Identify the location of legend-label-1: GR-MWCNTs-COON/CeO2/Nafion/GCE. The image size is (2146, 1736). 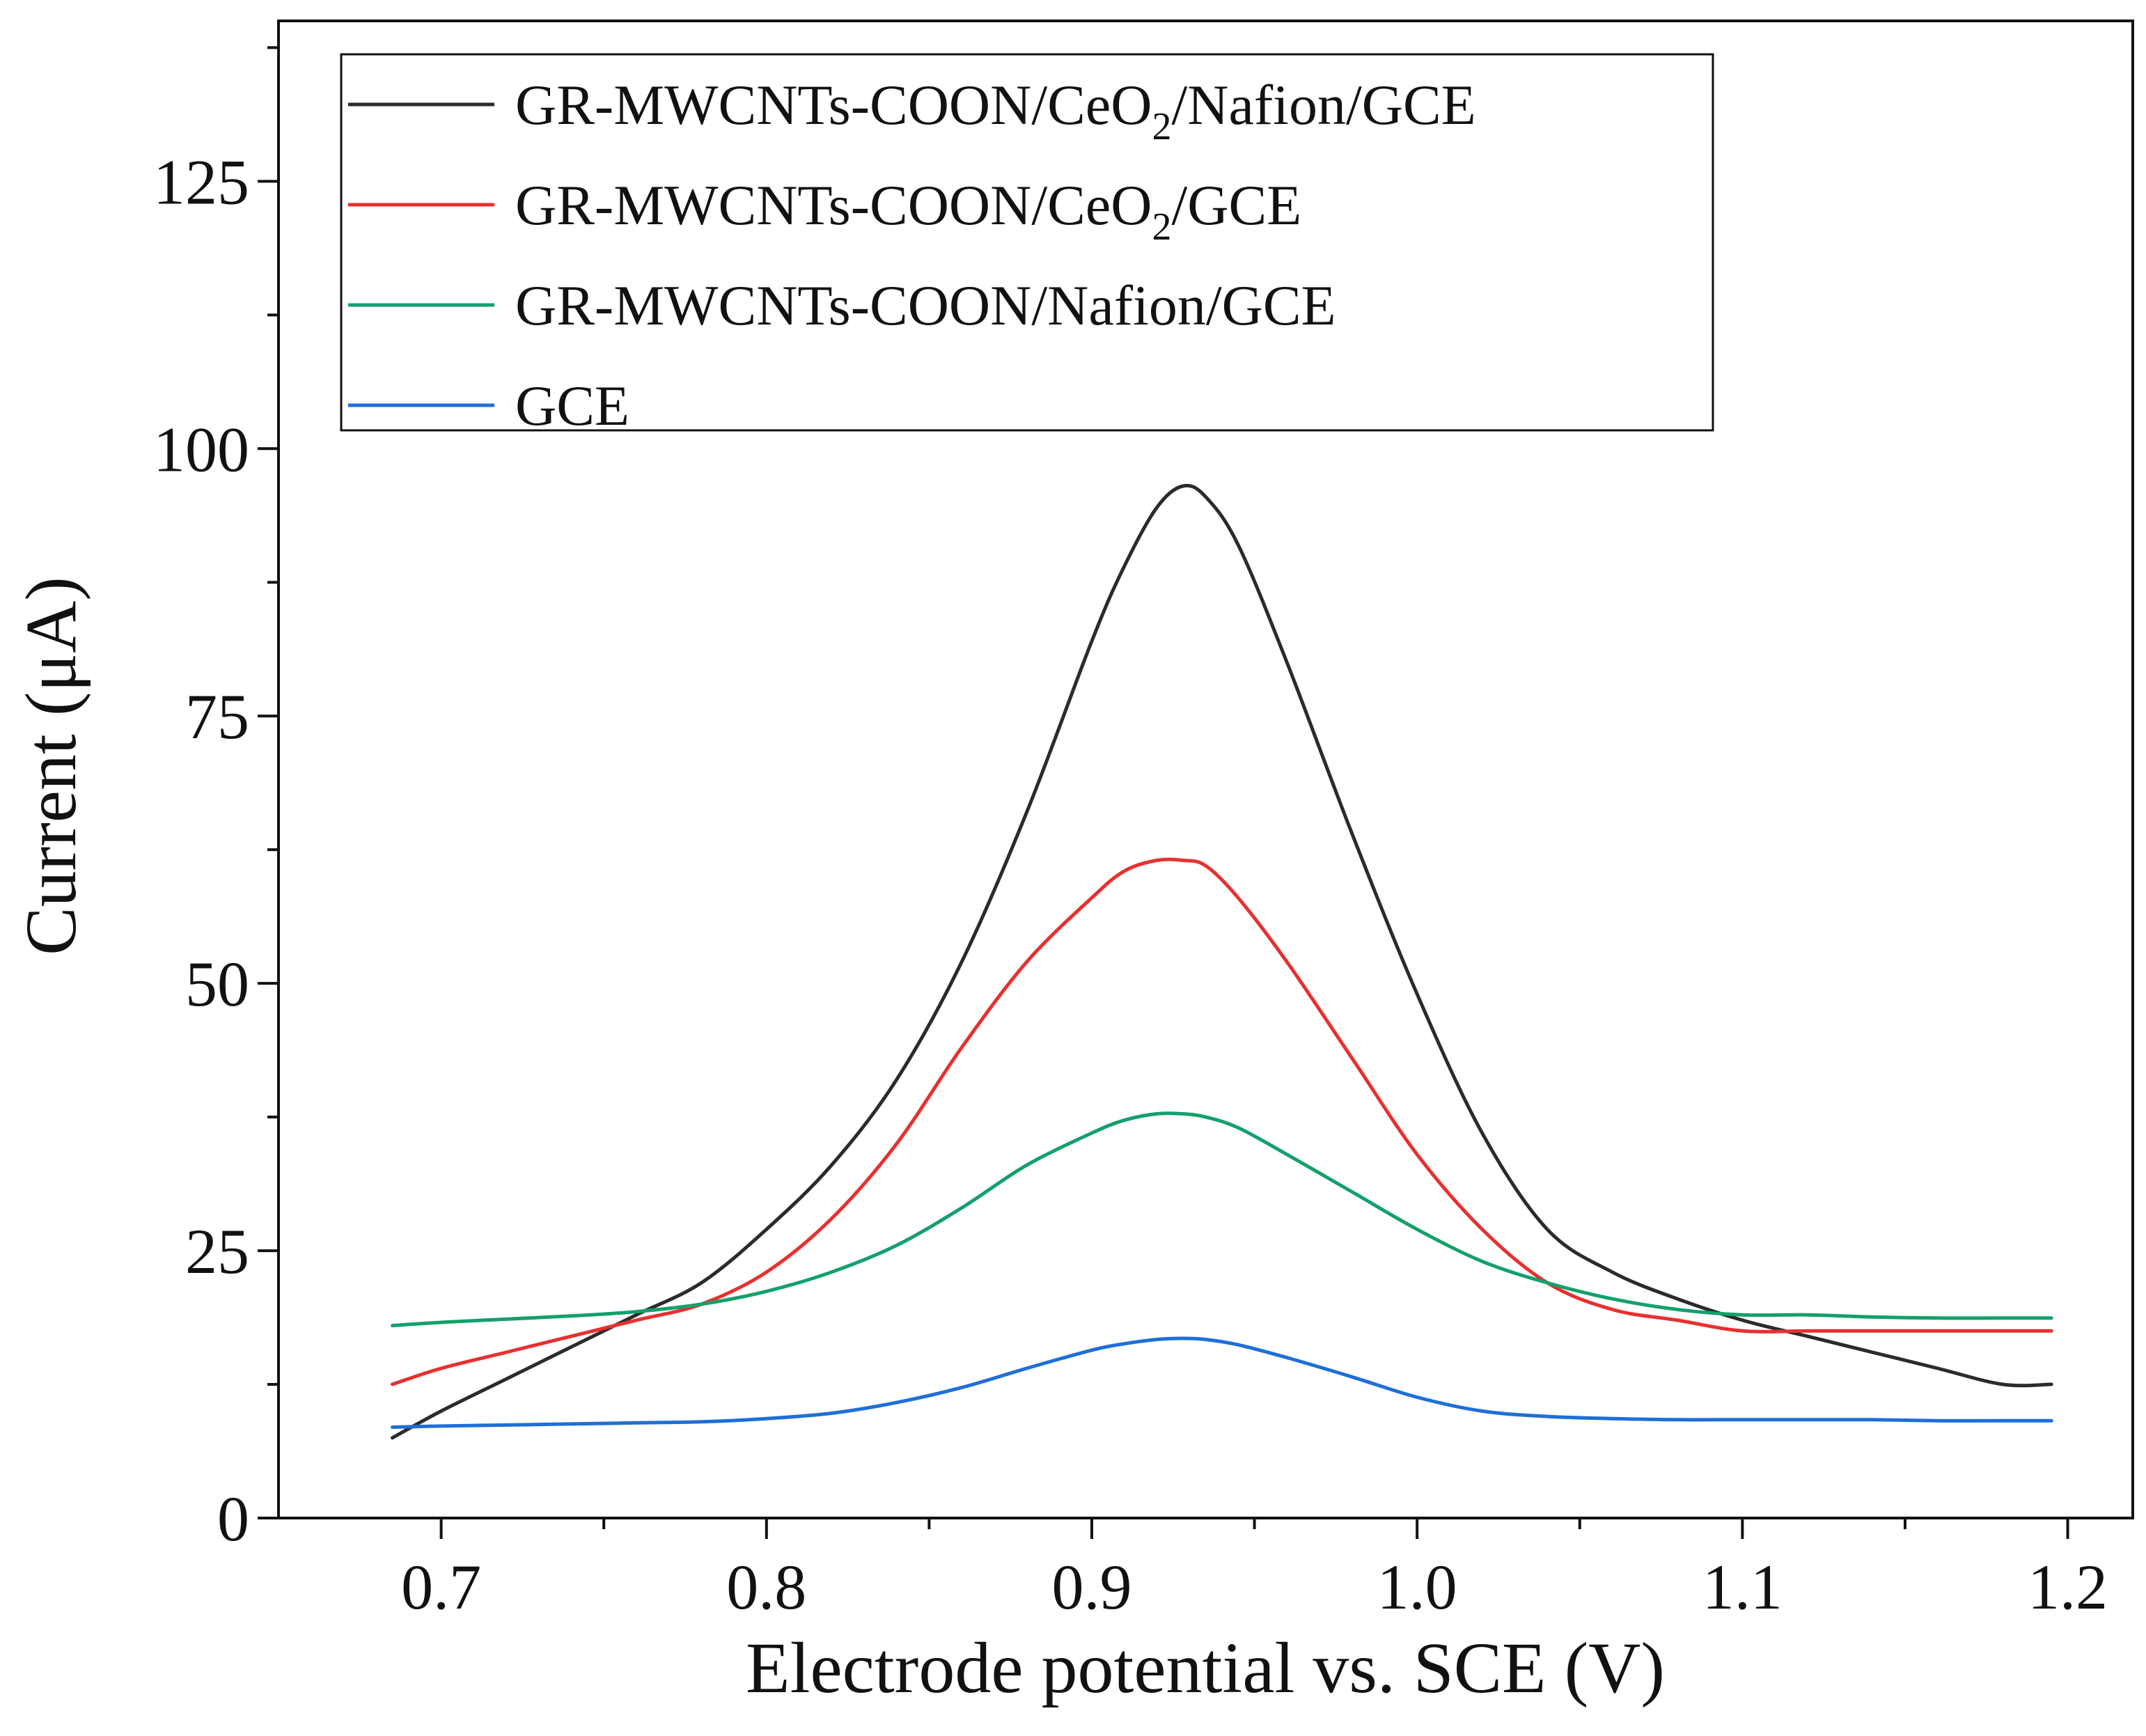
(995, 111).